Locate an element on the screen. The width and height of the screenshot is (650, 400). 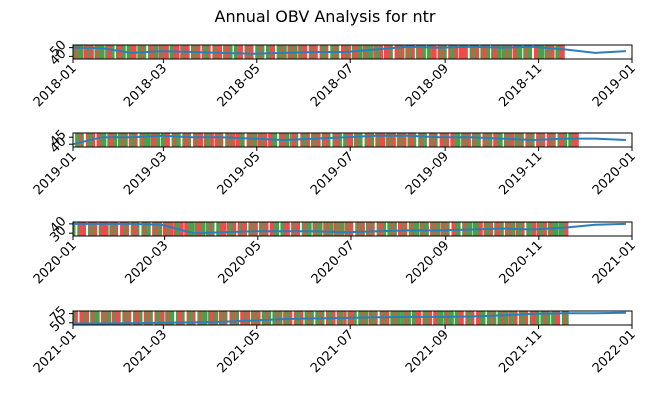
x-tick-label: 2019-07 is located at coordinates (332, 173).